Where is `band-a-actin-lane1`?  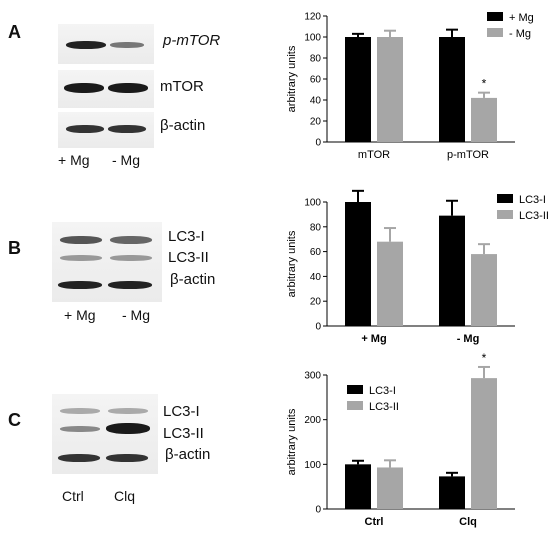 band-a-actin-lane1 is located at coordinates (85, 129).